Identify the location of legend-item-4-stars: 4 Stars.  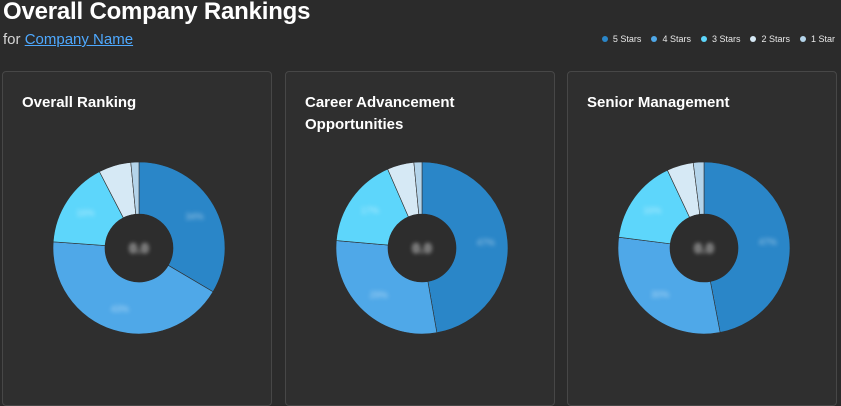
(671, 39).